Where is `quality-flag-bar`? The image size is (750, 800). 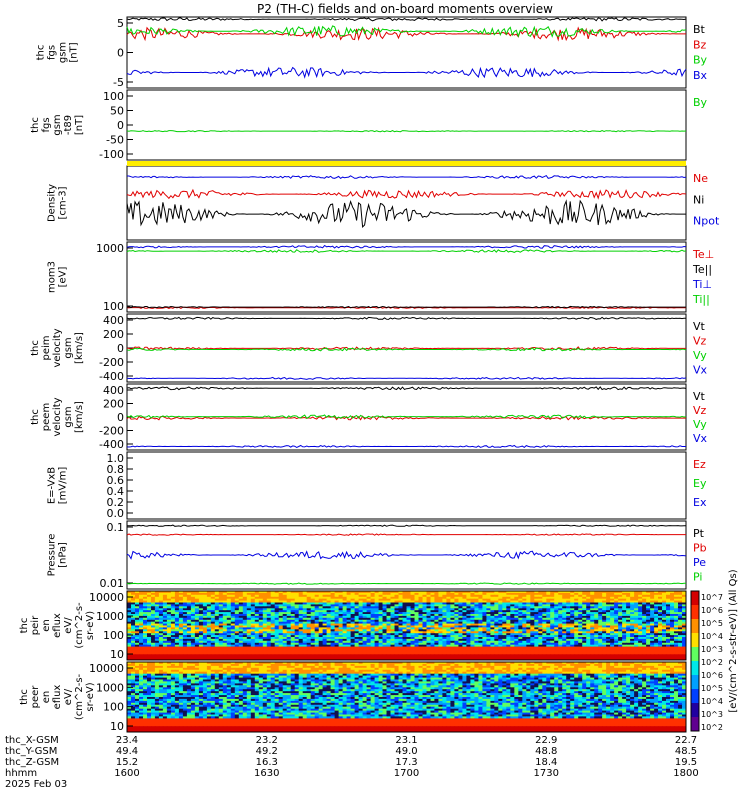 quality-flag-bar is located at coordinates (406, 163).